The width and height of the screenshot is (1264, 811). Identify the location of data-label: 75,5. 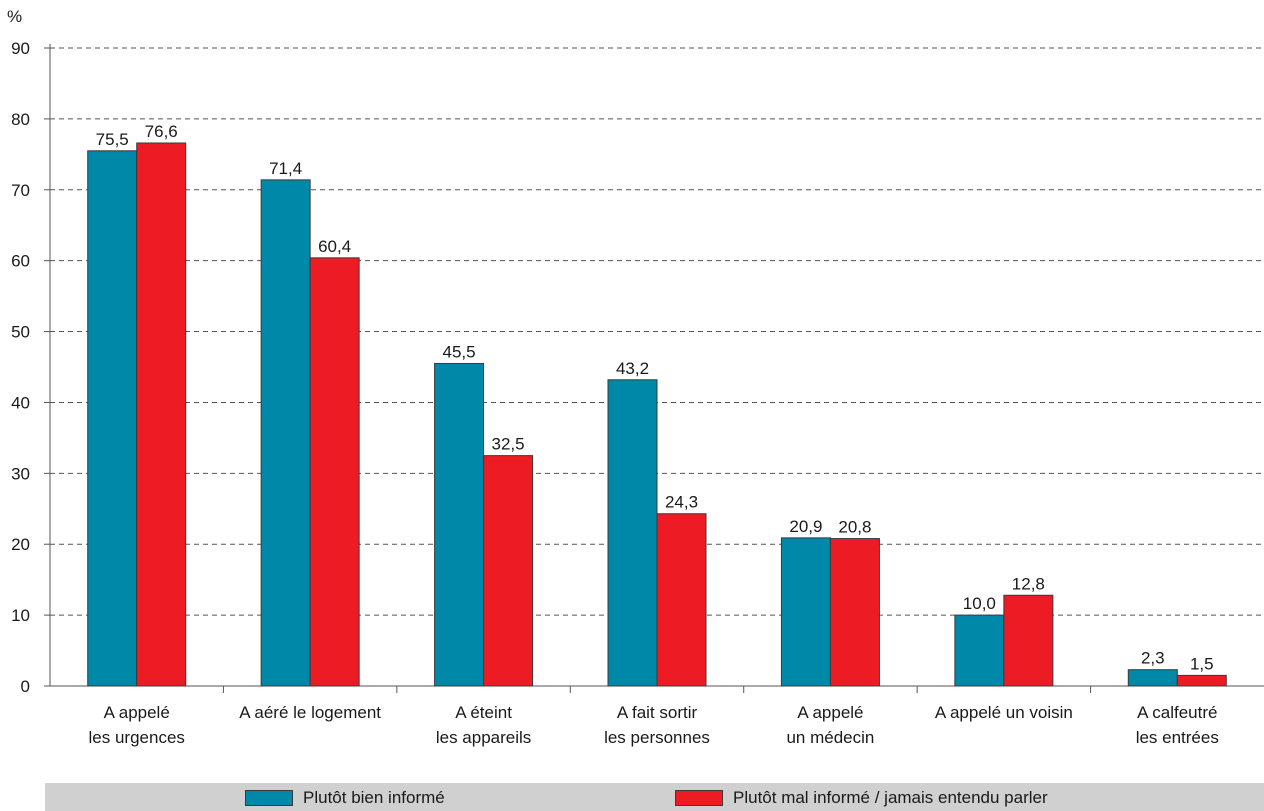
(112, 139).